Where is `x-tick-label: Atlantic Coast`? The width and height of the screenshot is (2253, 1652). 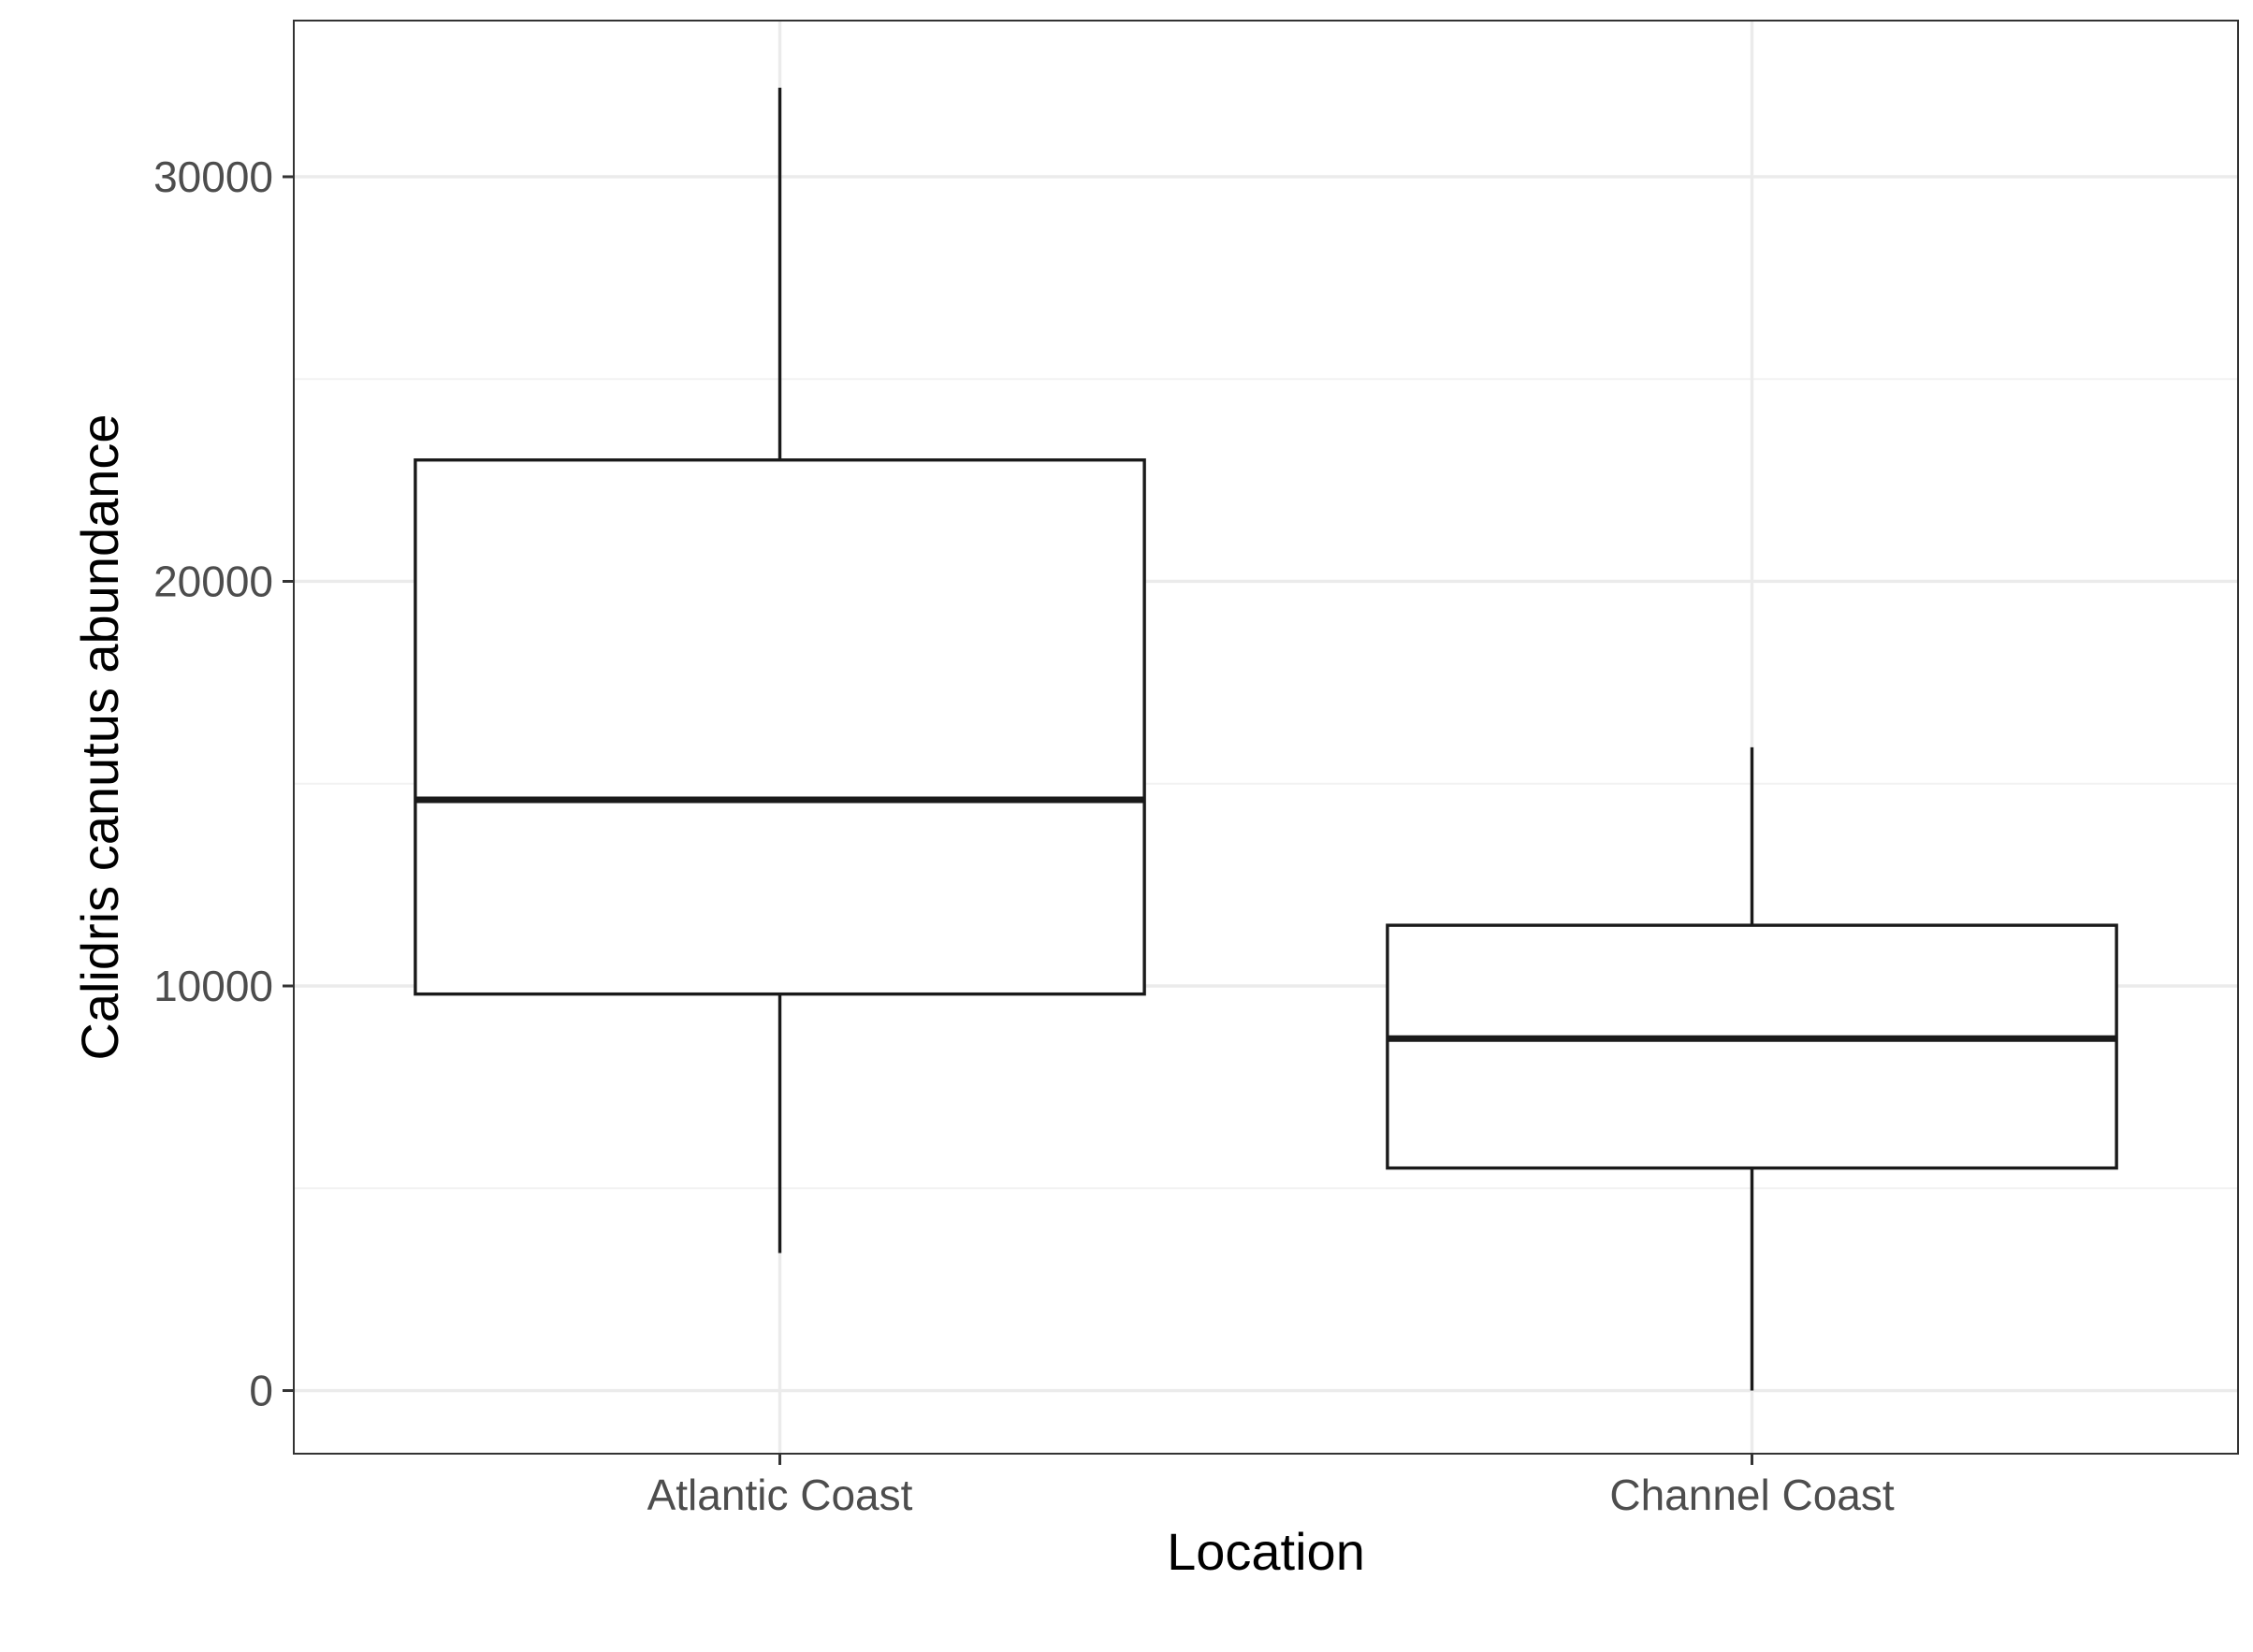 x-tick-label: Atlantic Coast is located at coordinates (780, 1495).